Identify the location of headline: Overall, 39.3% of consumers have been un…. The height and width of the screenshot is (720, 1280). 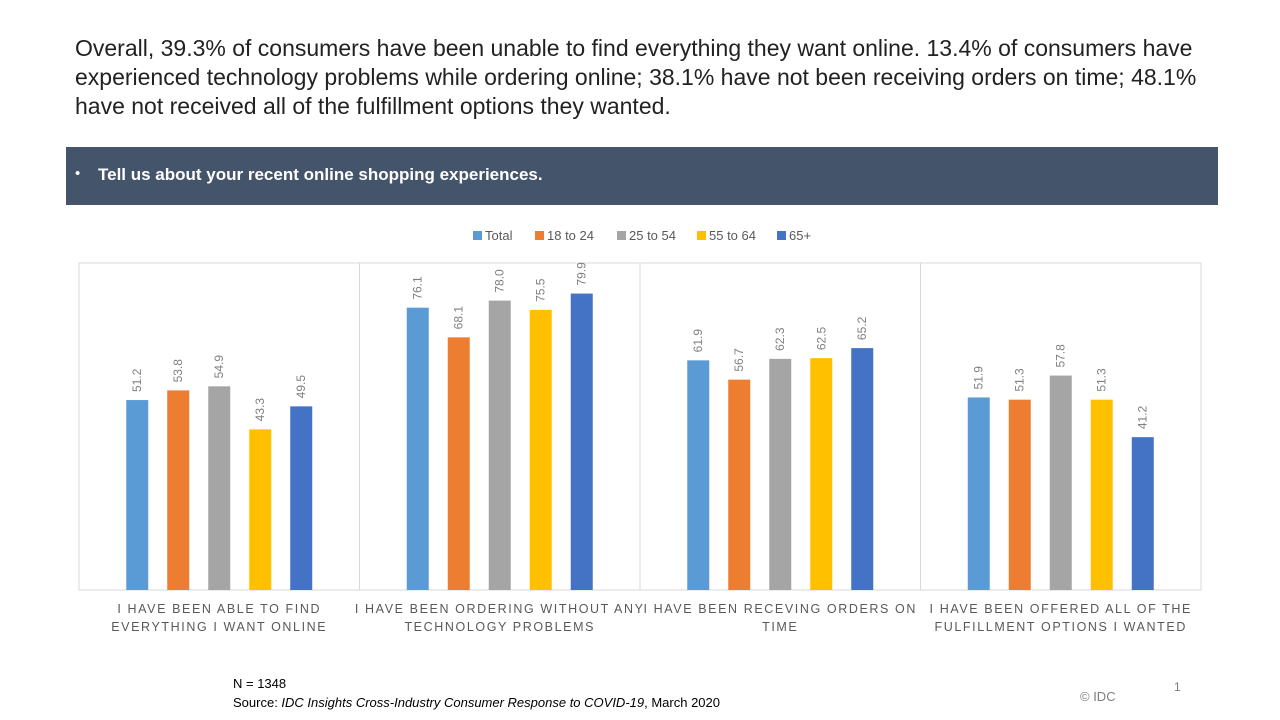
(636, 77).